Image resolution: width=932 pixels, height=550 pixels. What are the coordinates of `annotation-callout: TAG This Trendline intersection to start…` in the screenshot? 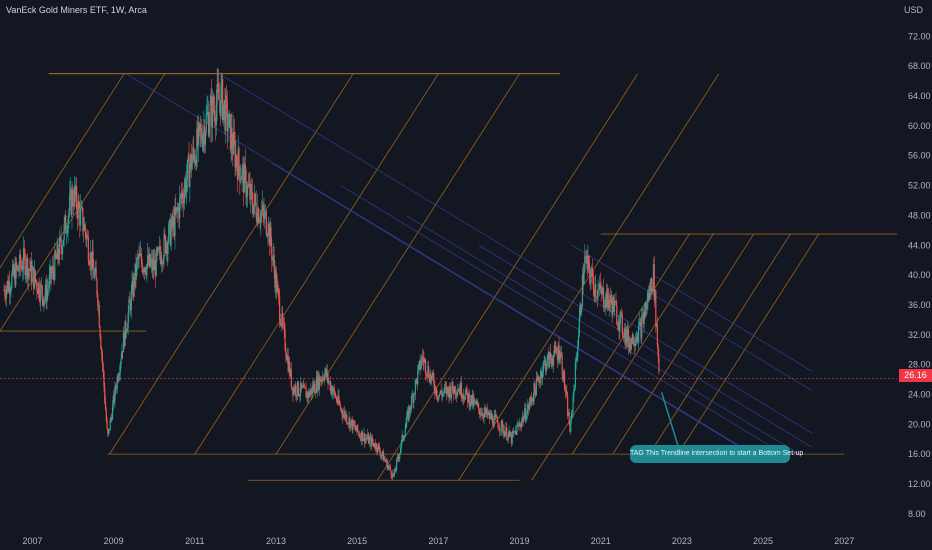 It's located at (716, 454).